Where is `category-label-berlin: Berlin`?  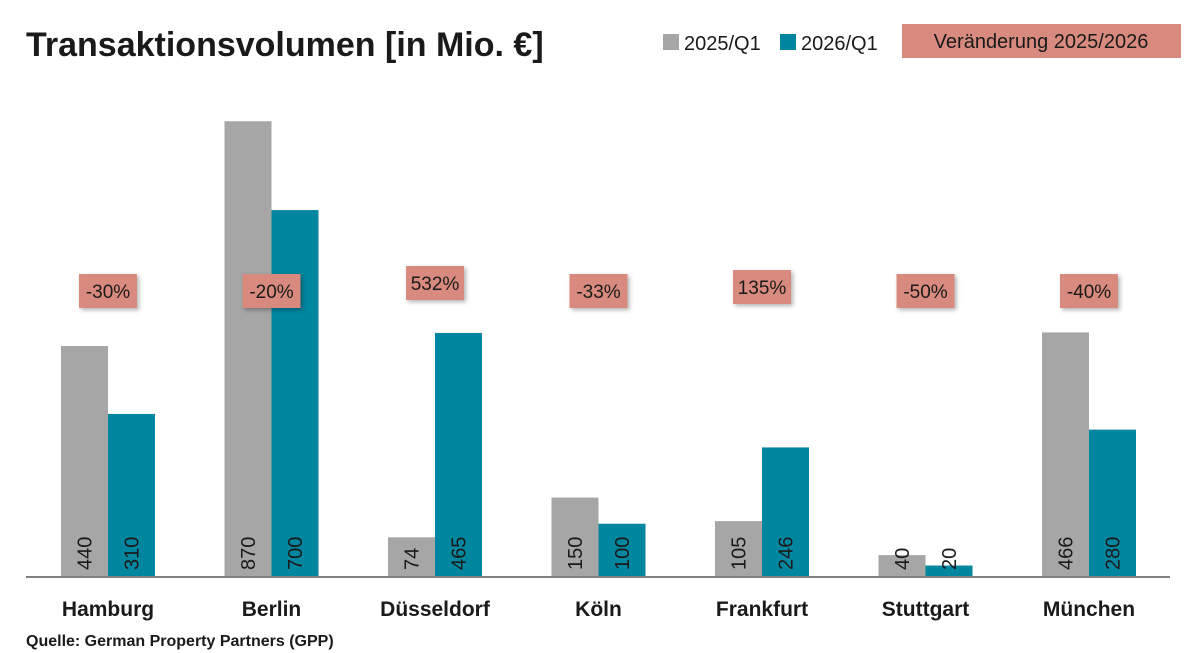
category-label-berlin: Berlin is located at coordinates (272, 609).